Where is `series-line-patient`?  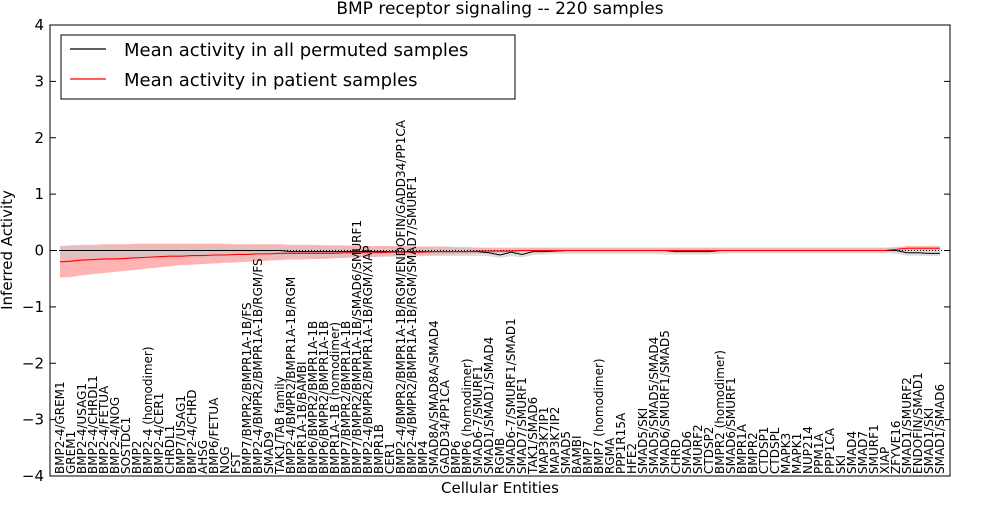 series-line-patient is located at coordinates (499, 255).